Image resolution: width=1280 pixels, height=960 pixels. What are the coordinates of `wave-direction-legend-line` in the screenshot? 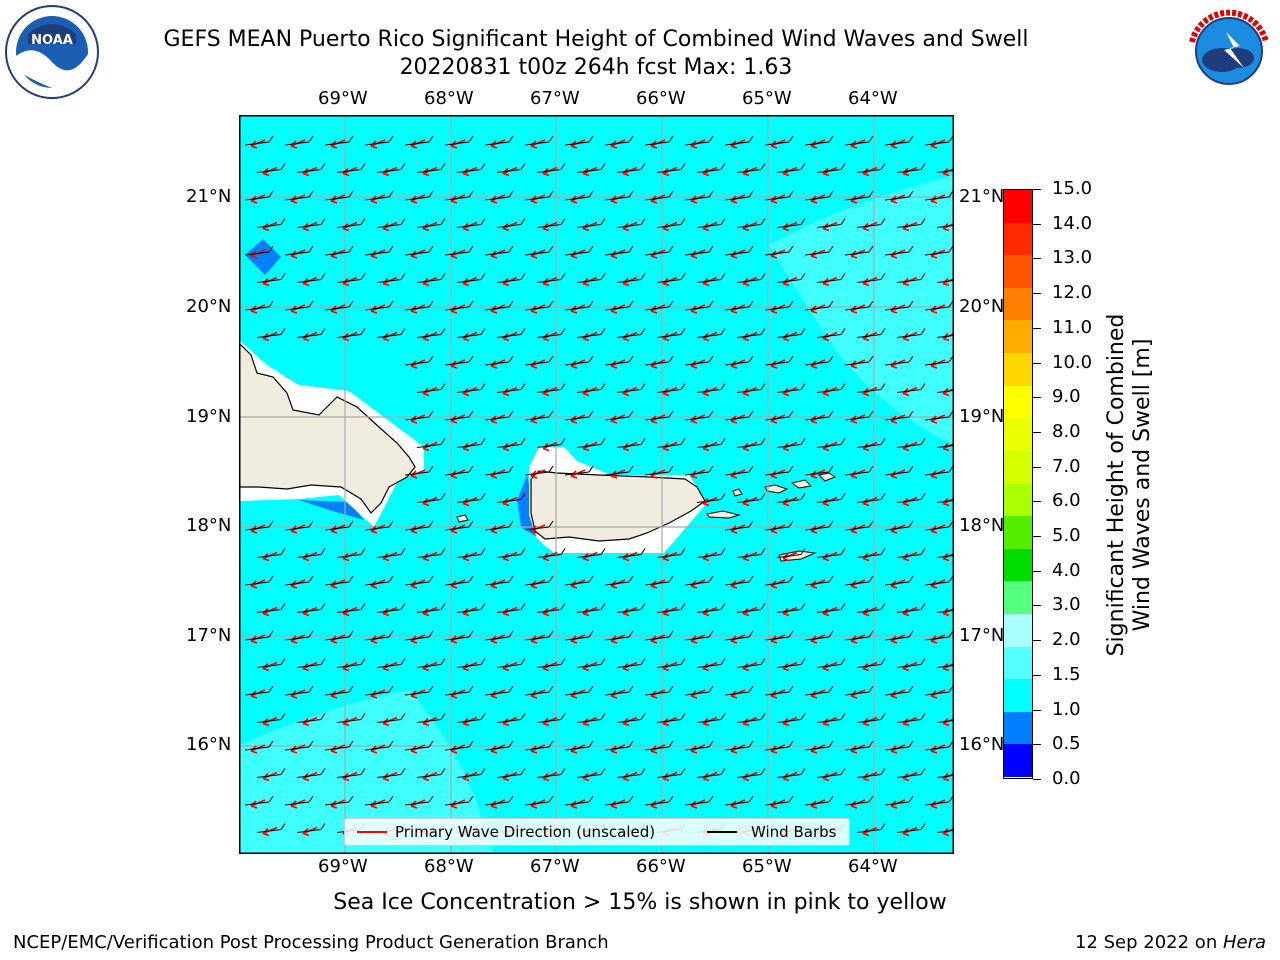 It's located at (372, 832).